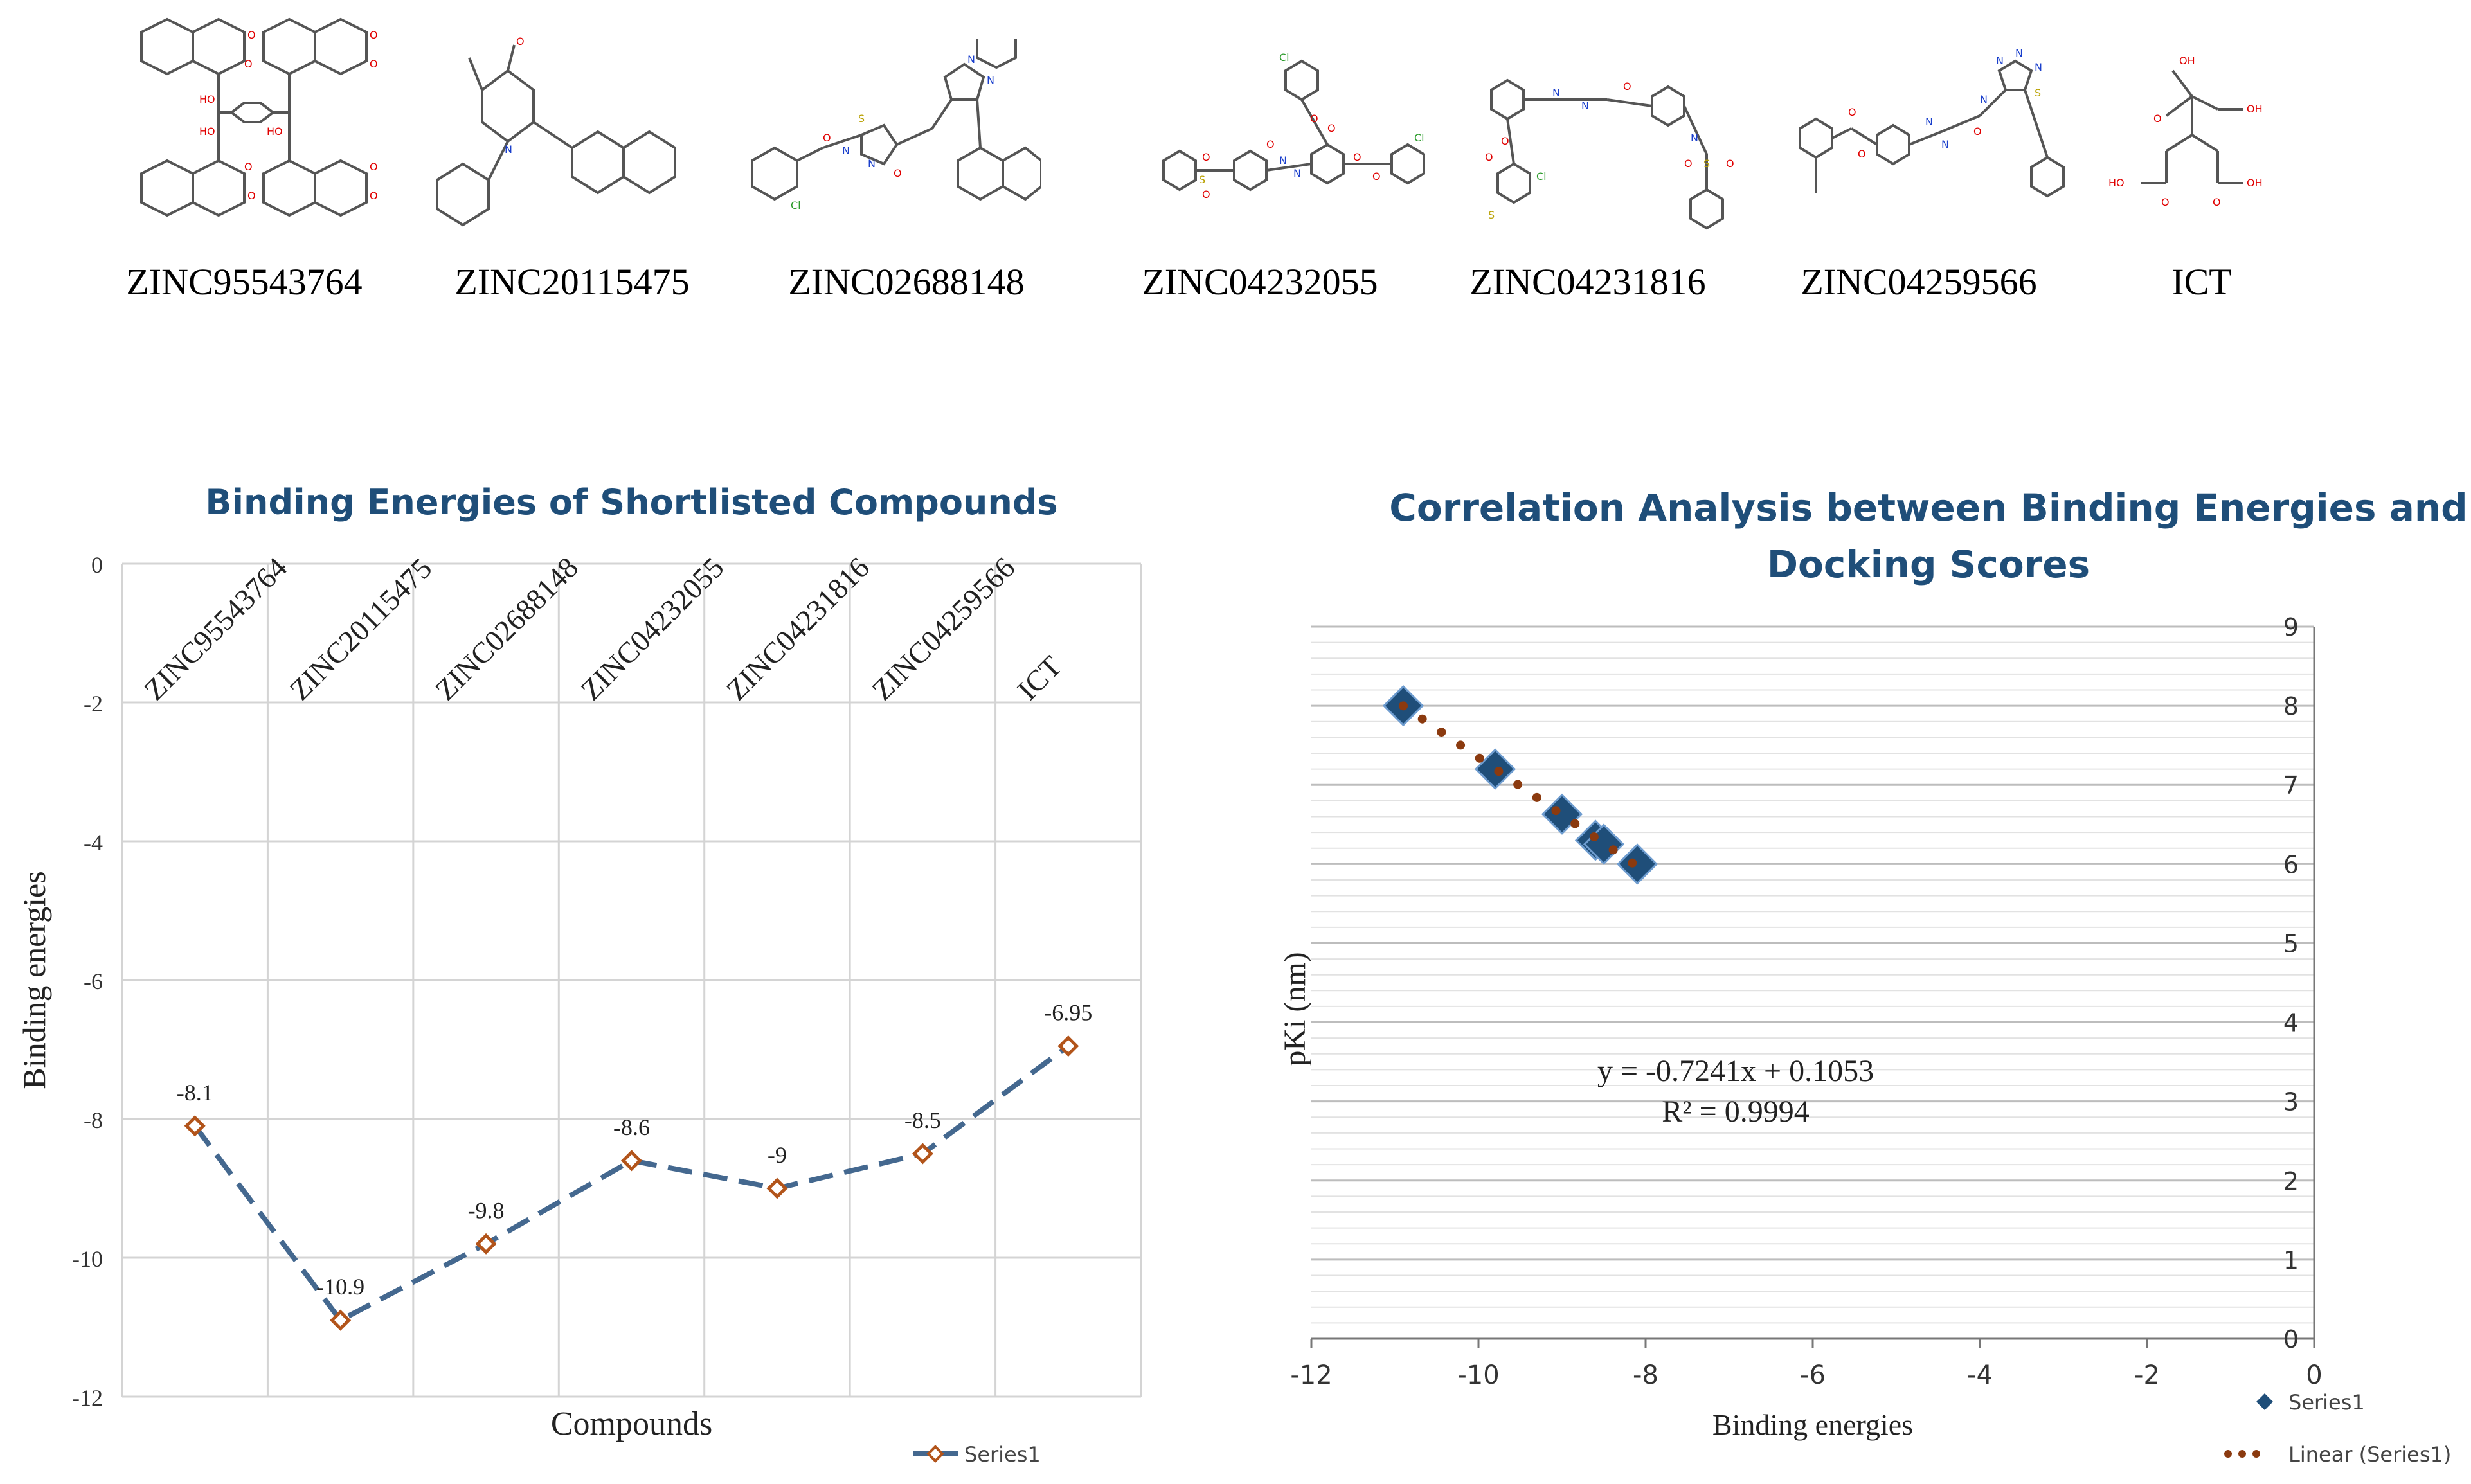 The image size is (2471, 1484). I want to click on chart1-data-label: -10.9, so click(340, 1287).